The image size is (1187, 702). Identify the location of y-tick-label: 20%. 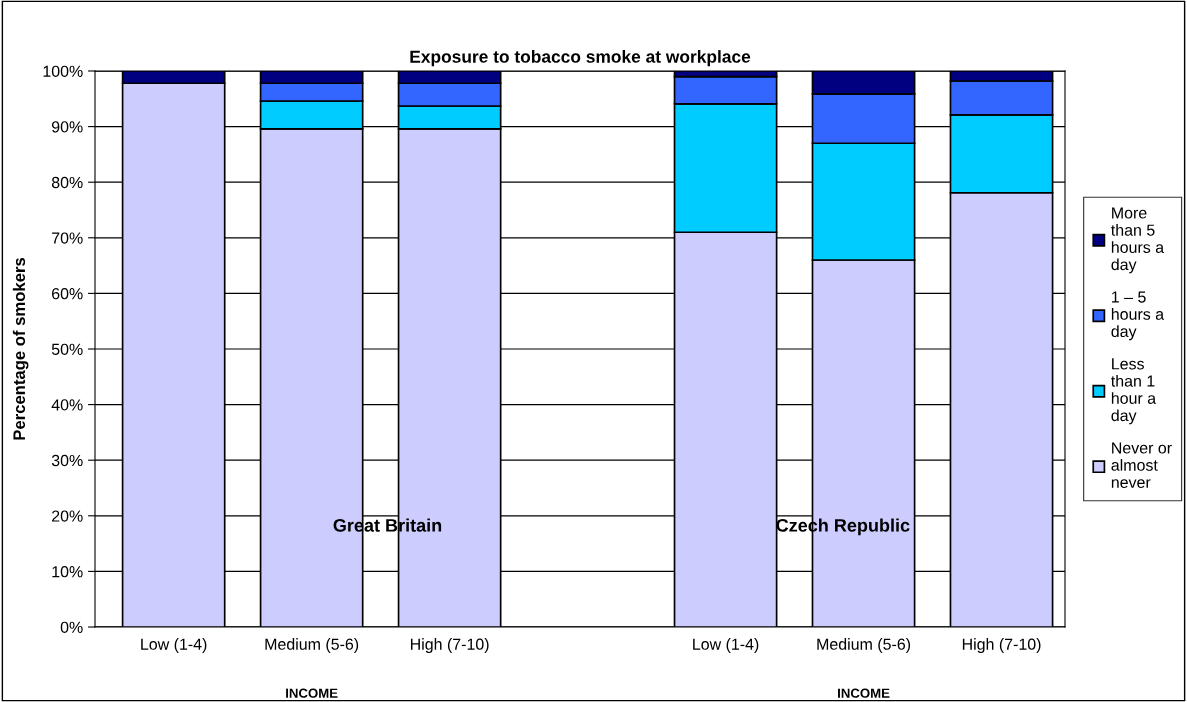
(67, 516).